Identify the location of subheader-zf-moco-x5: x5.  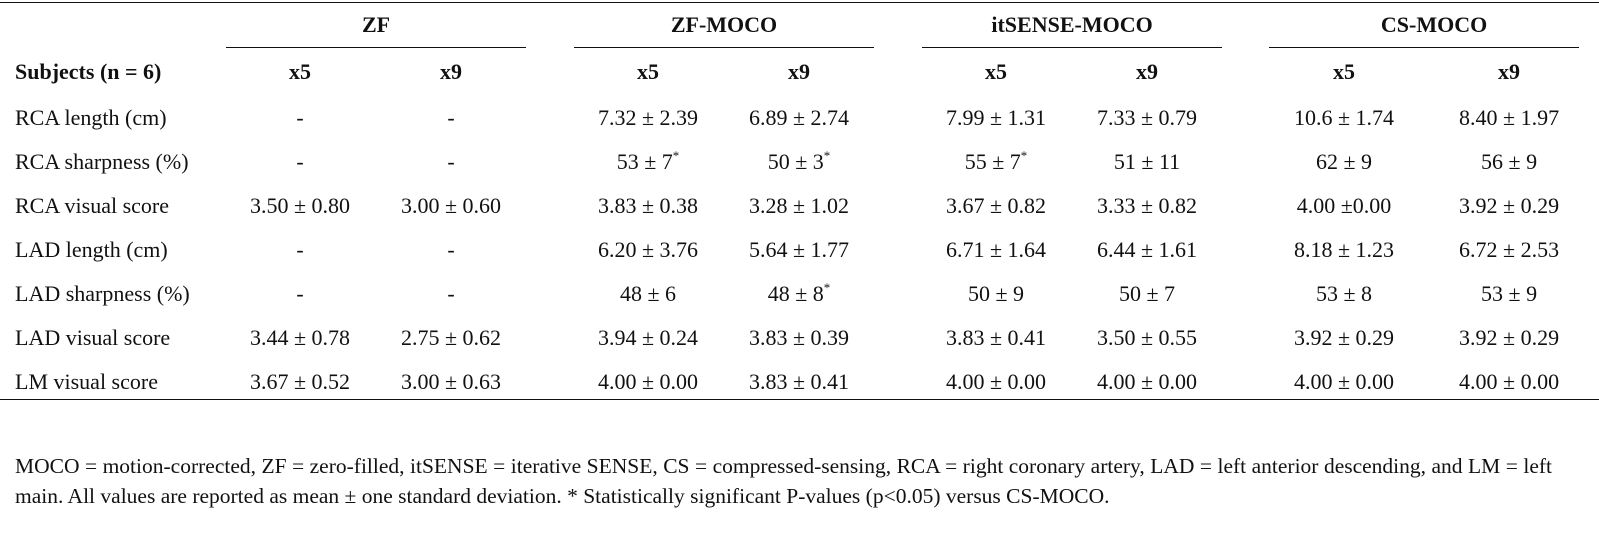
(648, 71).